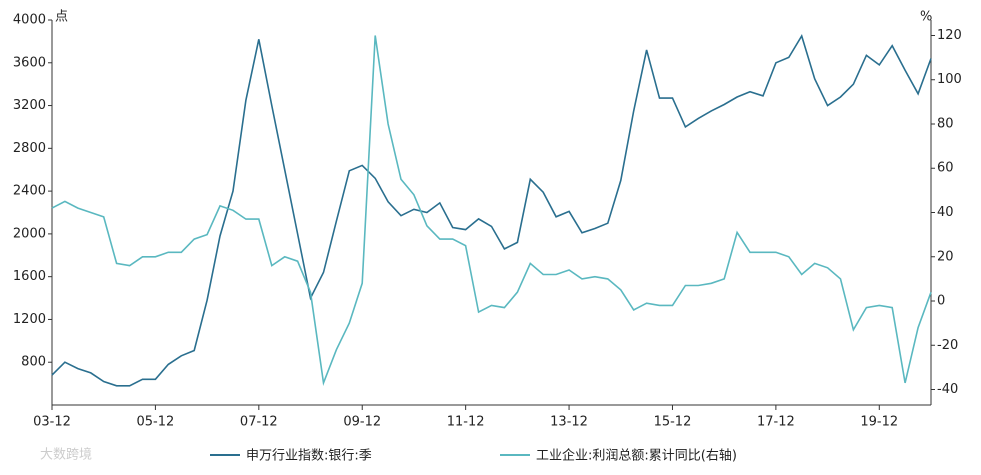 The image size is (981, 475). I want to click on x-tick-label: 13-12, so click(569, 422).